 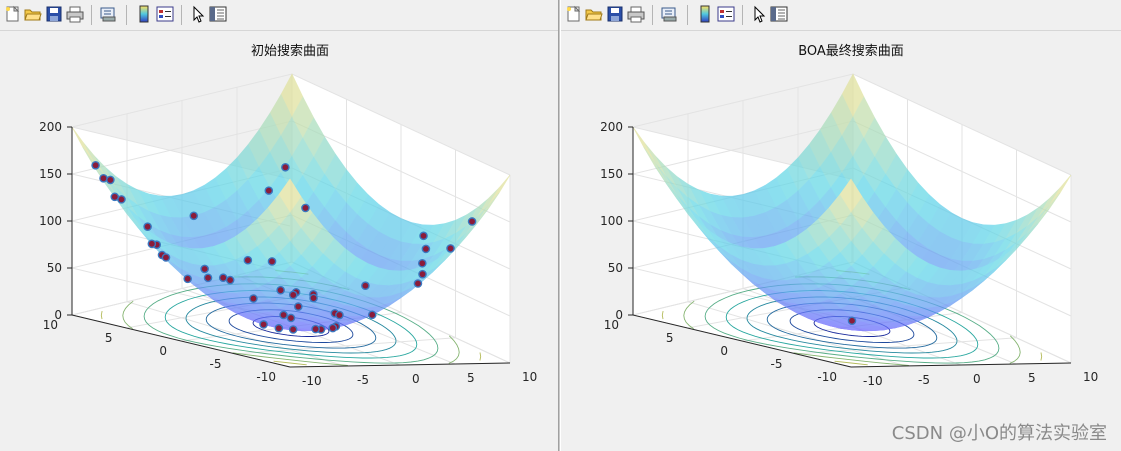 What do you see at coordinates (471, 378) in the screenshot?
I see `x-tick-label: 5` at bounding box center [471, 378].